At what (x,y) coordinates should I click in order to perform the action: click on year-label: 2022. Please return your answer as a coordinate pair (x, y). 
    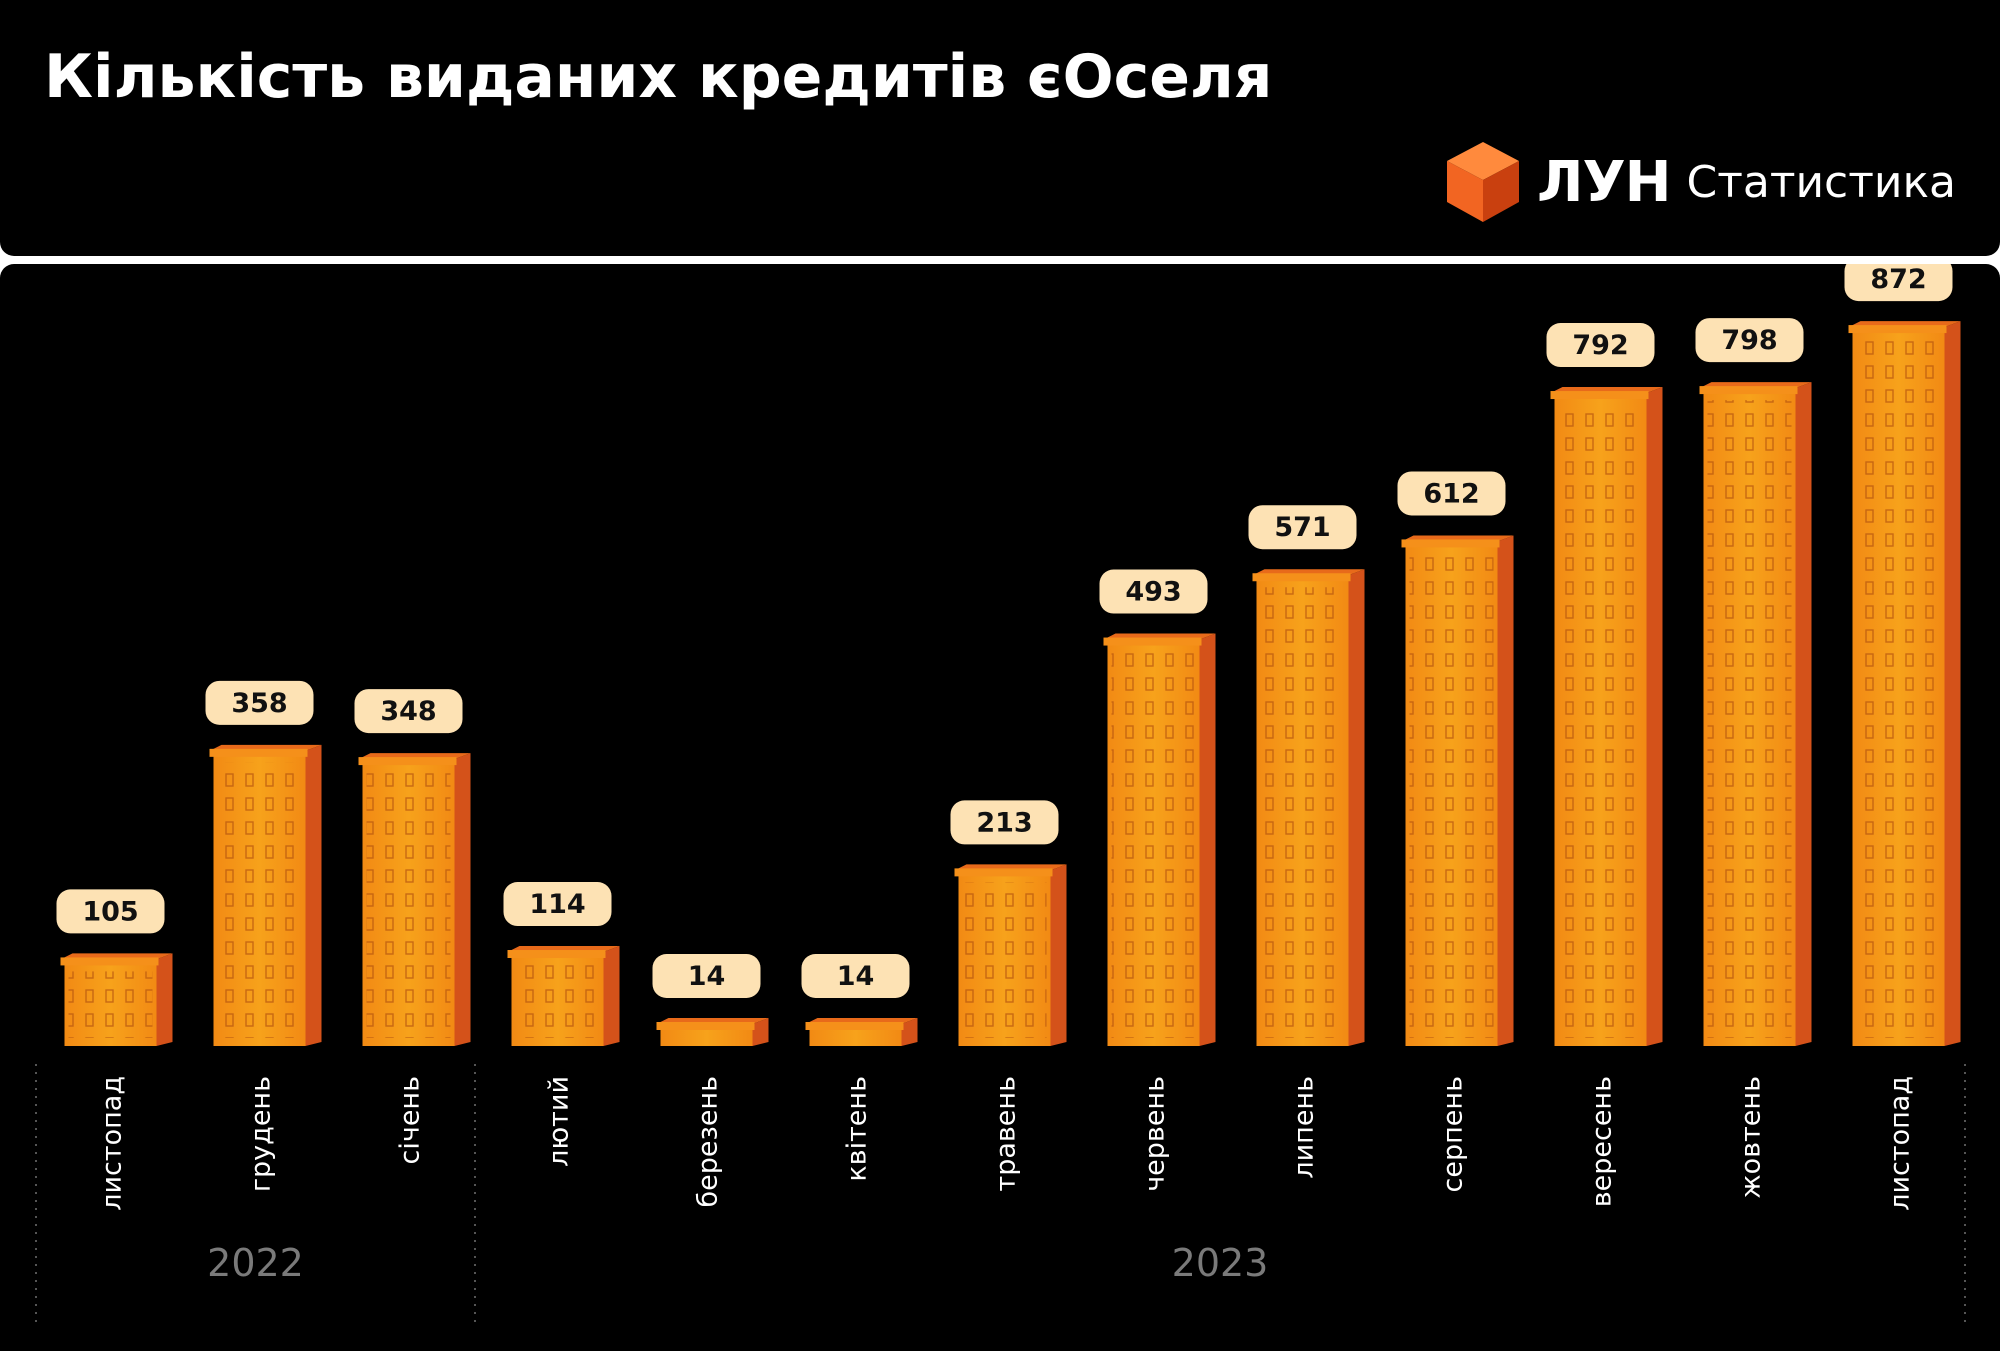
    Looking at the image, I should click on (255, 1263).